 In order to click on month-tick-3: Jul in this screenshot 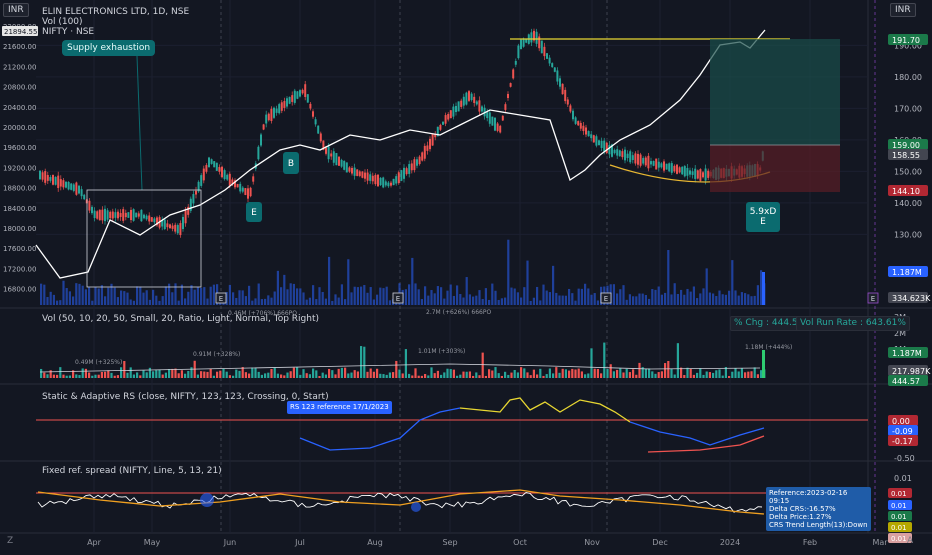, I will do `click(299, 542)`.